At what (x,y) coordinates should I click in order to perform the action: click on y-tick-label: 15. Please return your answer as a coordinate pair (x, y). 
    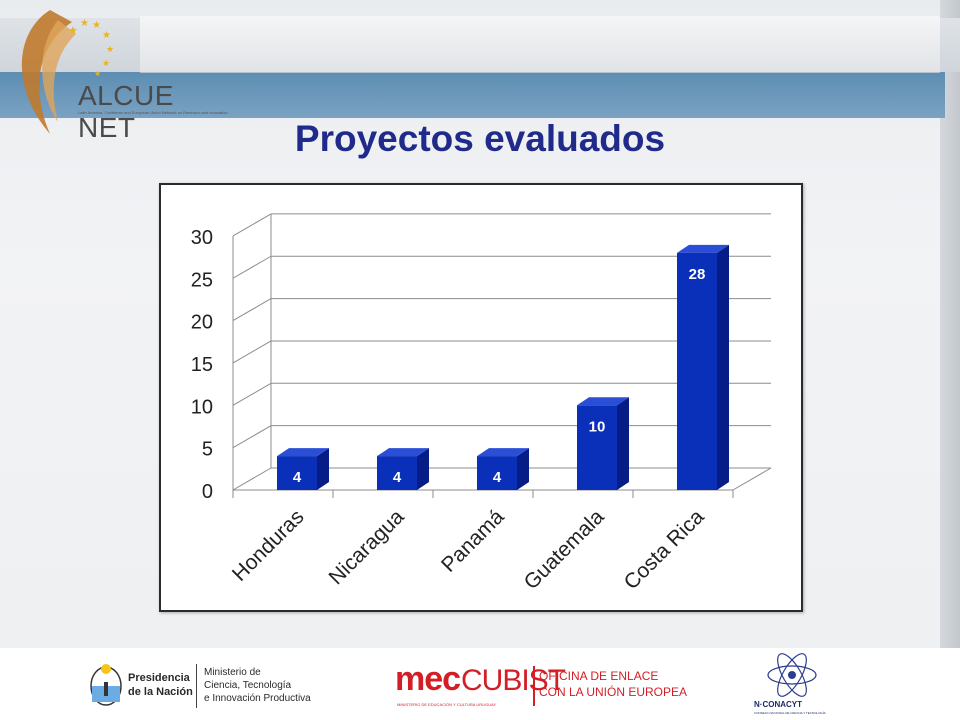
    Looking at the image, I should click on (202, 365).